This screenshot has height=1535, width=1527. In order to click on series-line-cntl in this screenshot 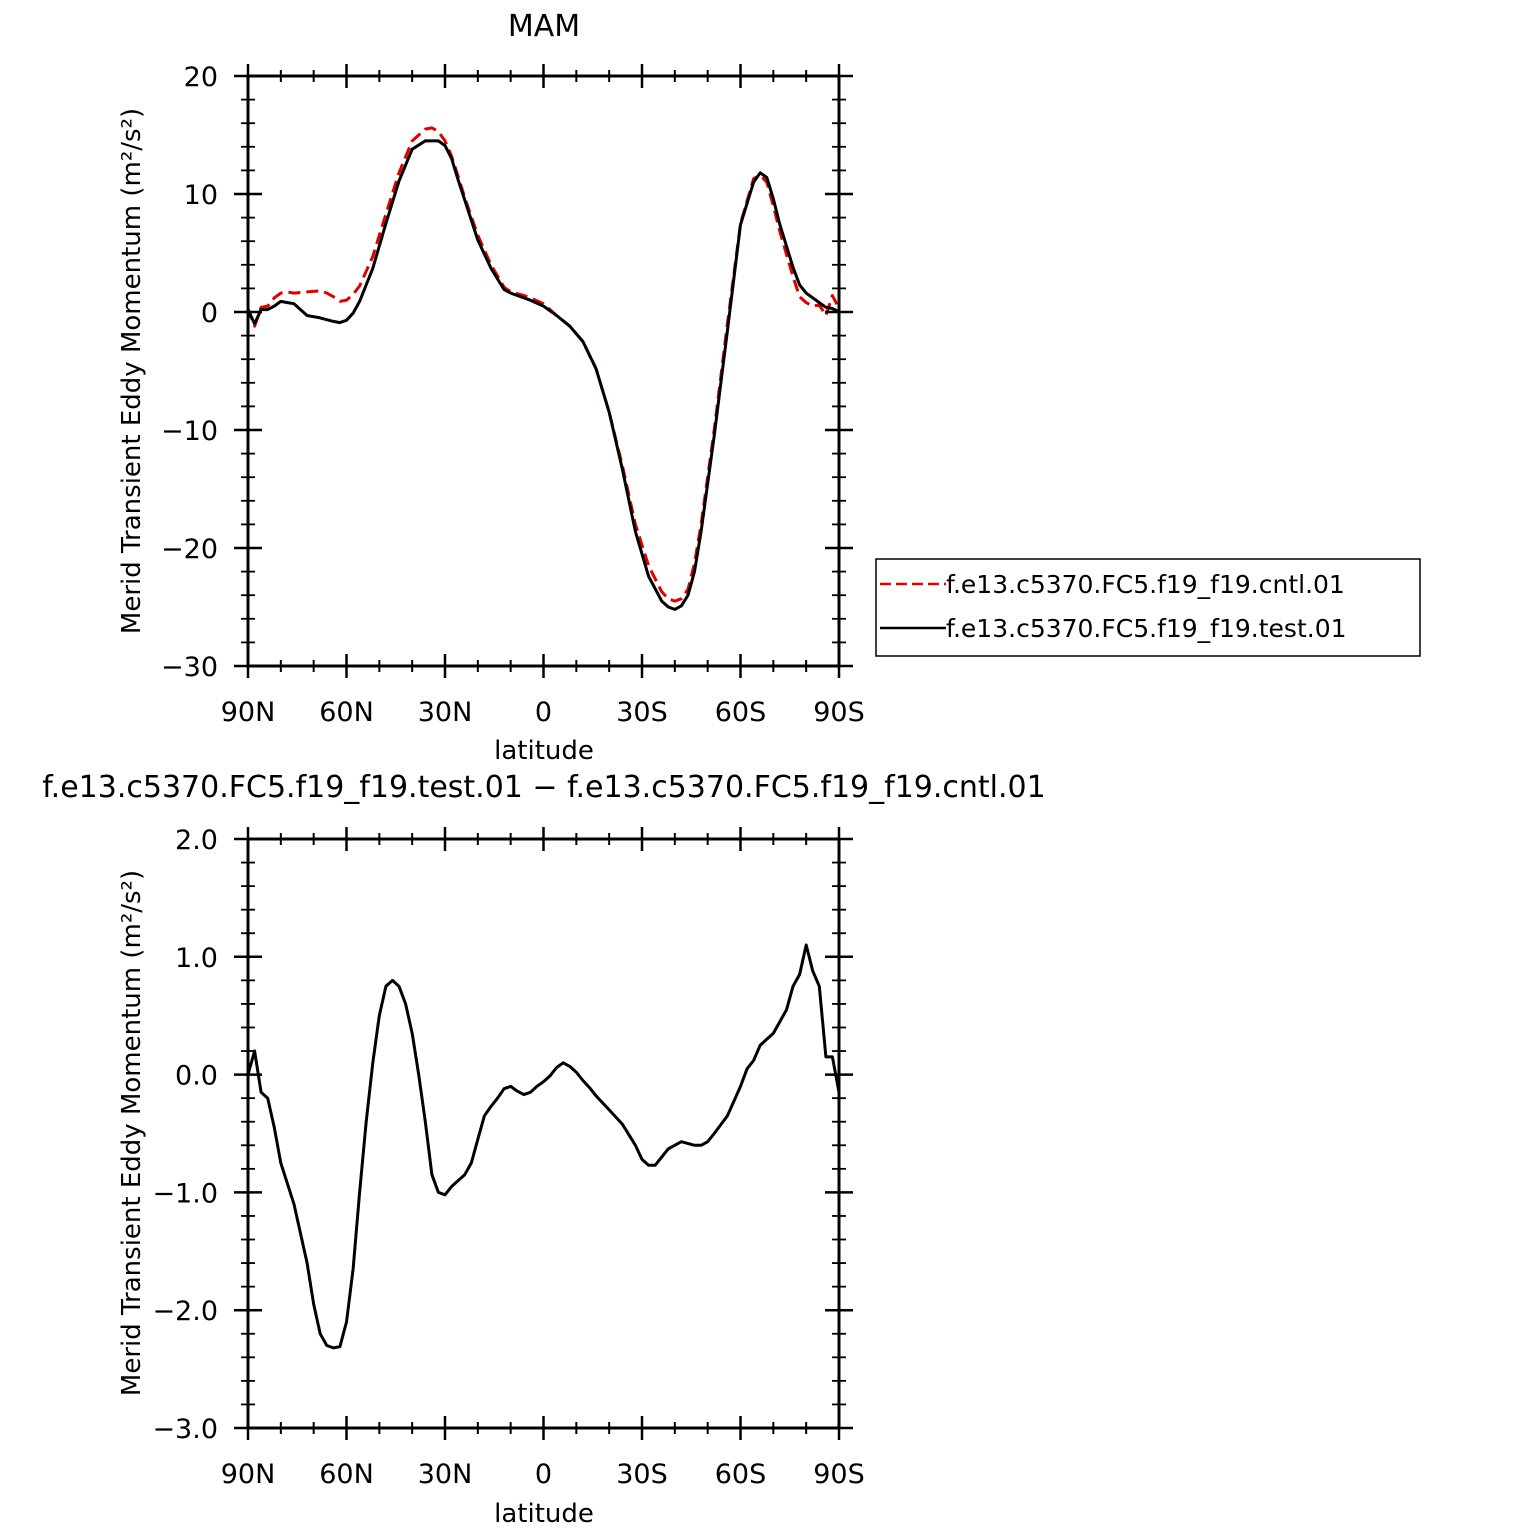, I will do `click(543, 364)`.